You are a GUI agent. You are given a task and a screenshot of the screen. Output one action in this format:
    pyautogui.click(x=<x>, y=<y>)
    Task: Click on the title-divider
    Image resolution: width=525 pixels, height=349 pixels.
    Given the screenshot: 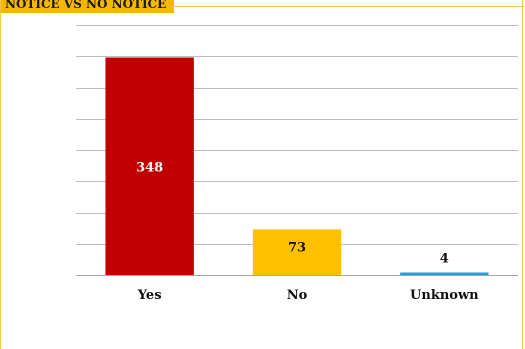 What is the action you would take?
    pyautogui.click(x=347, y=6)
    